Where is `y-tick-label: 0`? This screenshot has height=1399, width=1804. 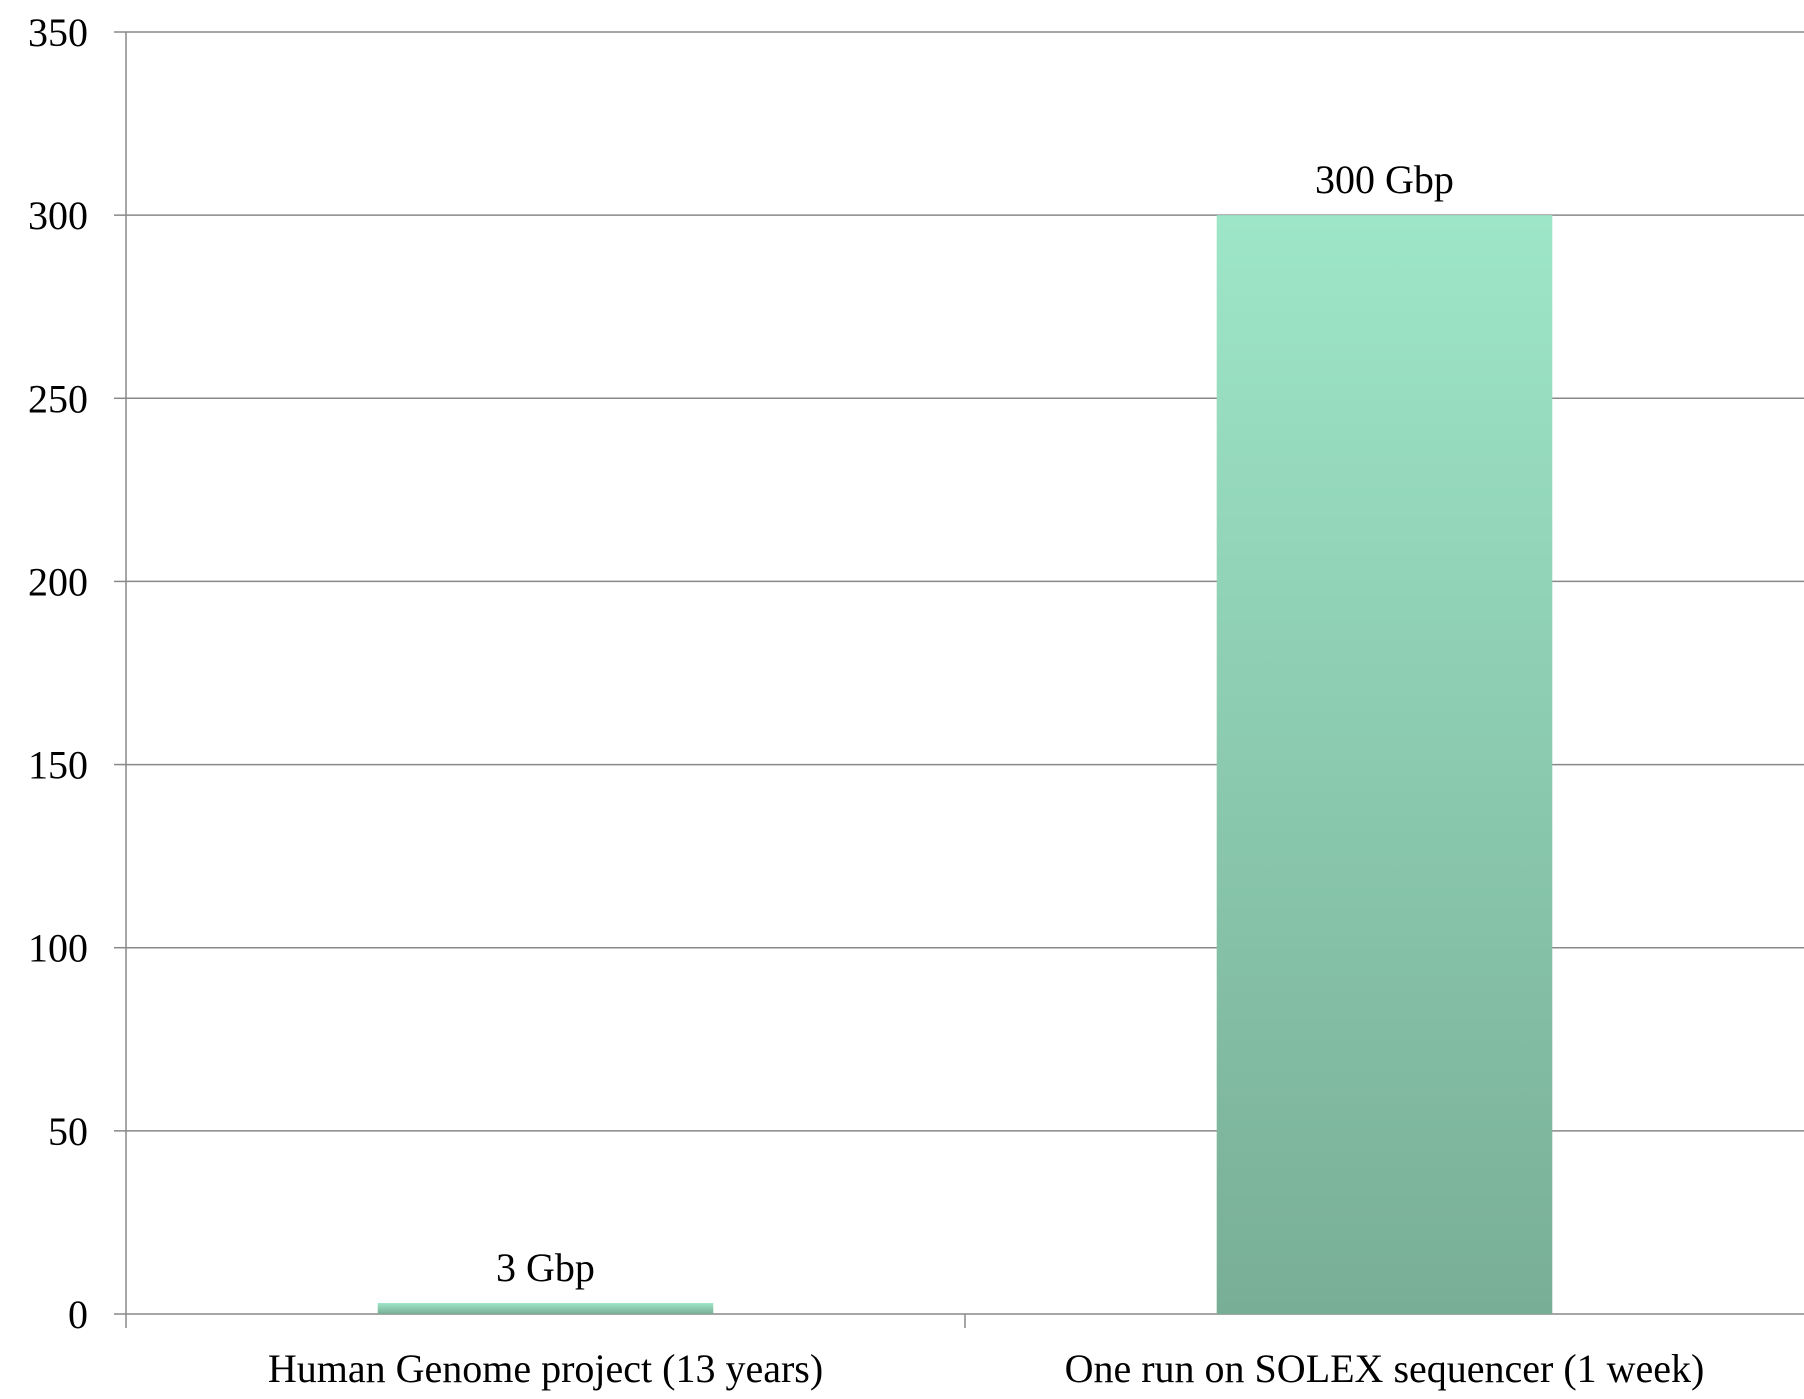 y-tick-label: 0 is located at coordinates (78, 1314).